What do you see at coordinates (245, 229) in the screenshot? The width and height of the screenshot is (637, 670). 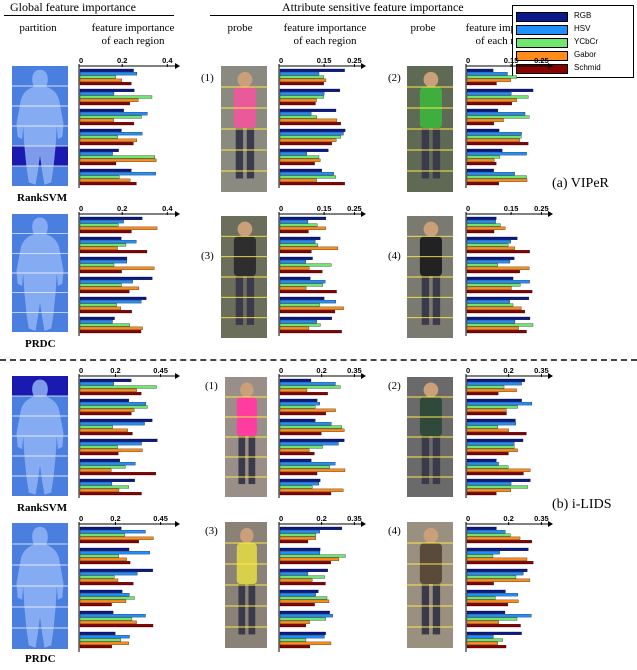 I see `person-head` at bounding box center [245, 229].